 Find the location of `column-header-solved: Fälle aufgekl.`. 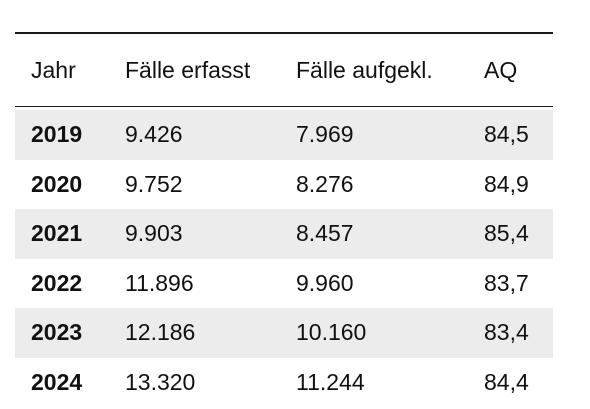

column-header-solved: Fälle aufgekl. is located at coordinates (364, 69).